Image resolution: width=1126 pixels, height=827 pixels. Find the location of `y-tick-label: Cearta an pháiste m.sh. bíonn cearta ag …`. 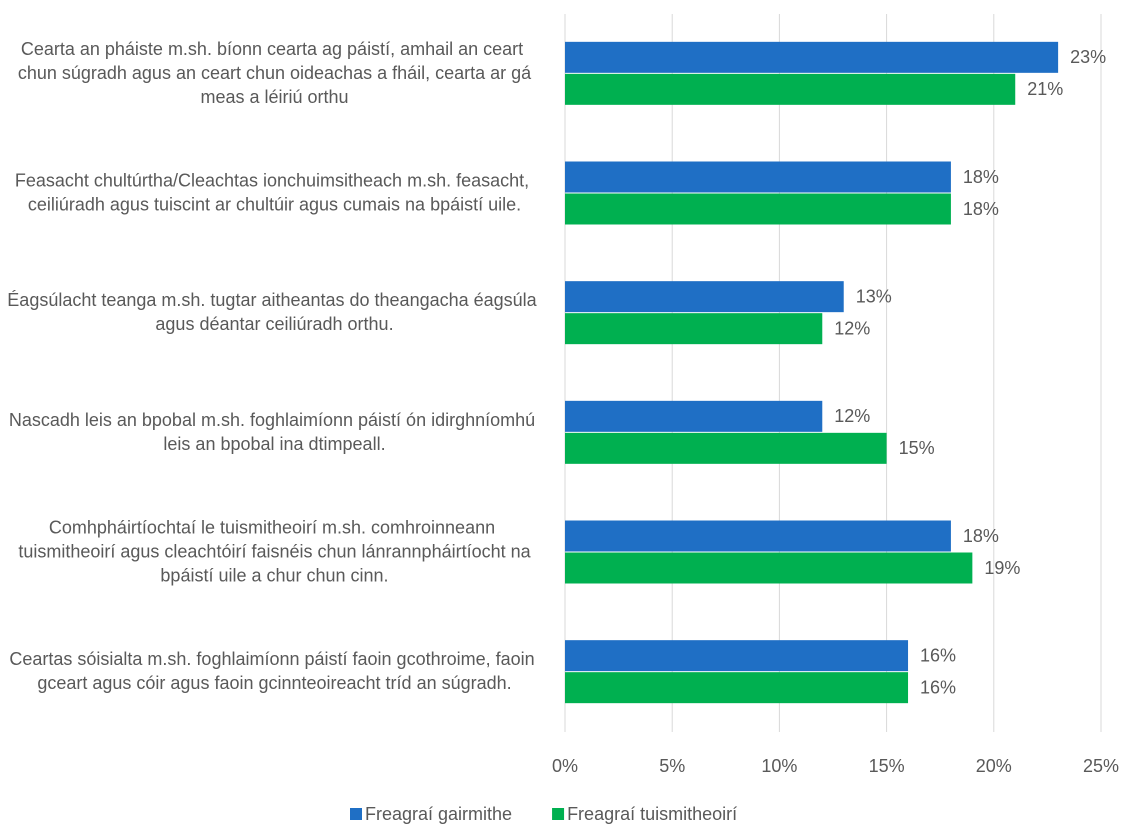

y-tick-label: Cearta an pháiste m.sh. bíonn cearta ag … is located at coordinates (272, 73).